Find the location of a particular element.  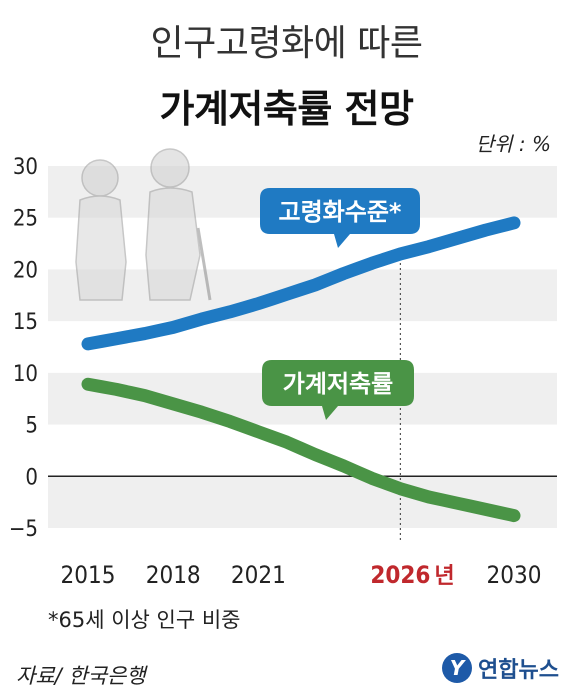

y-tick-label: 10 is located at coordinates (25, 374).